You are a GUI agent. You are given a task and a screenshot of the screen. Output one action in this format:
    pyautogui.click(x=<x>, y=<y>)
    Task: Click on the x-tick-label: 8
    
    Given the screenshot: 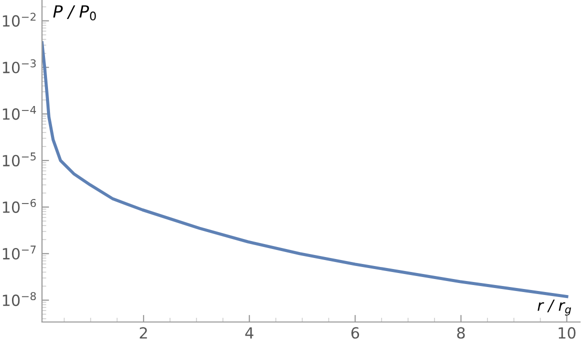 What is the action you would take?
    pyautogui.click(x=461, y=333)
    